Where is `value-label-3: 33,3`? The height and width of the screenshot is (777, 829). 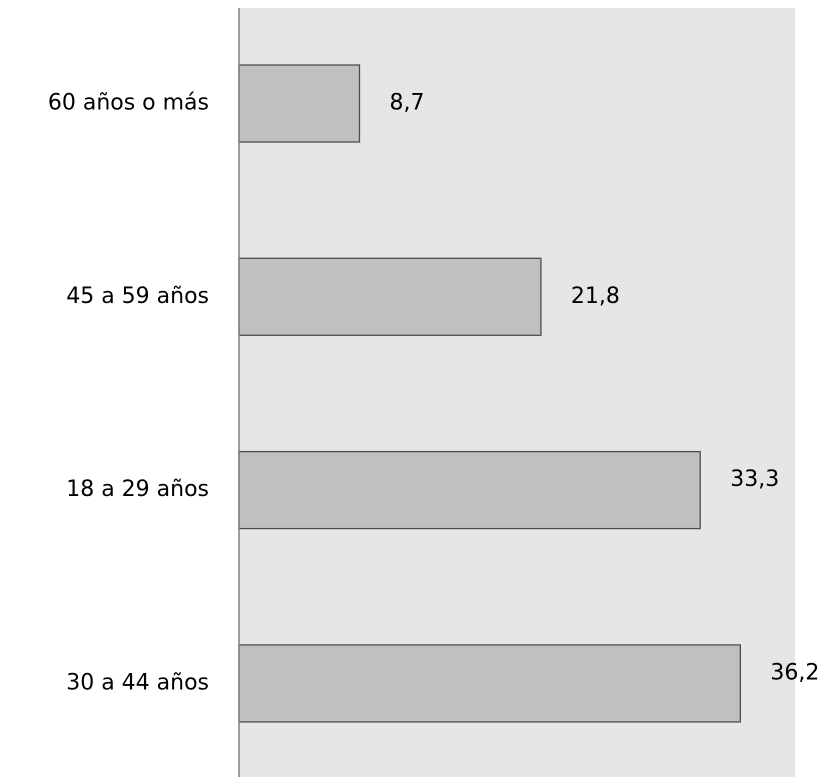 value-label-3: 33,3 is located at coordinates (754, 479).